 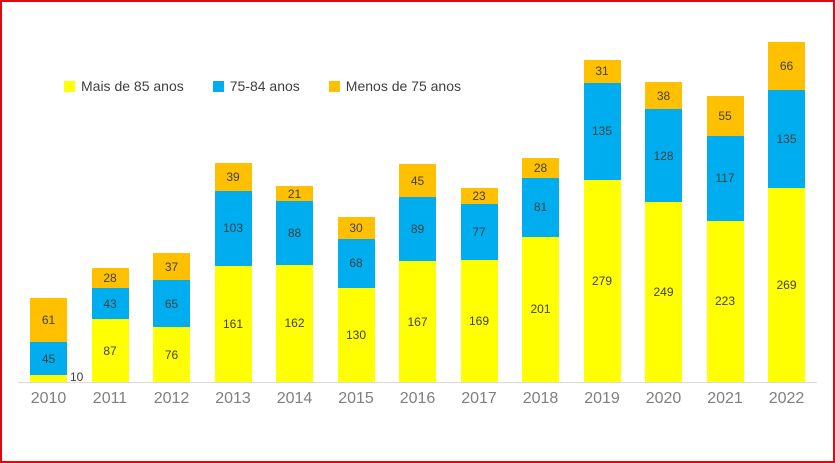 I want to click on bar-value-label: 87, so click(x=110, y=350).